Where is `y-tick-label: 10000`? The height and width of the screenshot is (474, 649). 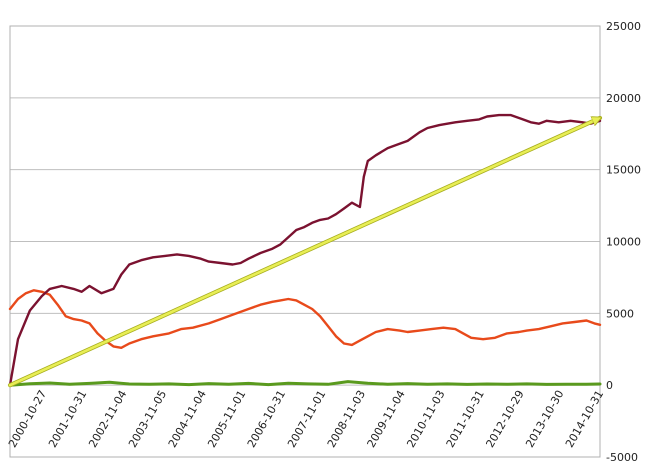
y-tick-label: 10000 is located at coordinates (623, 242).